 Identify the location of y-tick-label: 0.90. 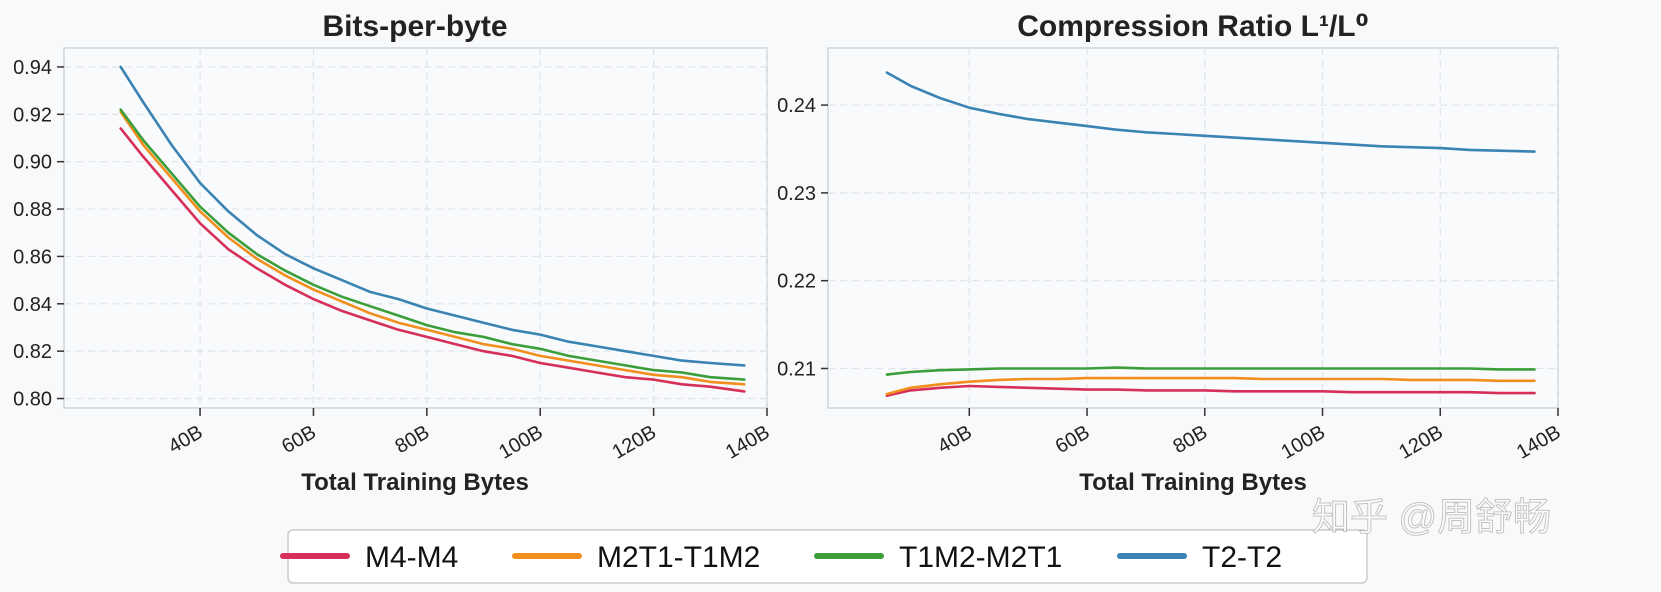
(32, 163).